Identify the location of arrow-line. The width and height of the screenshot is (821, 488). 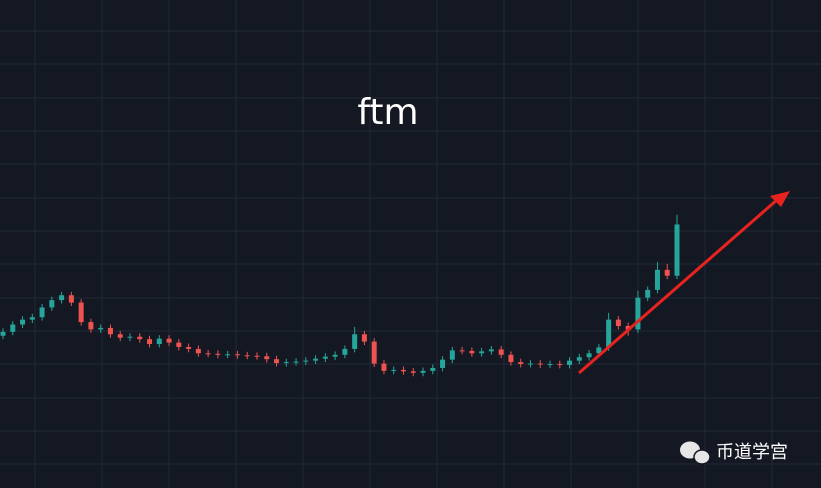
(678, 286).